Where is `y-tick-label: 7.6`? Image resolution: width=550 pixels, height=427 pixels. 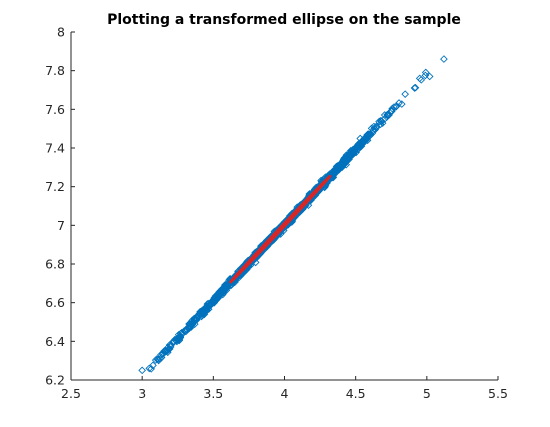
y-tick-label: 7.6 is located at coordinates (55, 109).